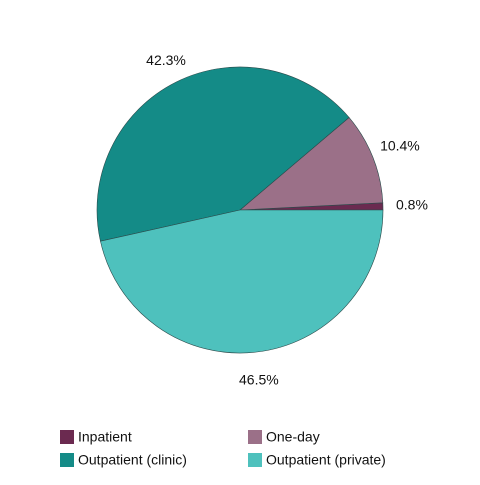  I want to click on legend-label: One-day, so click(293, 437).